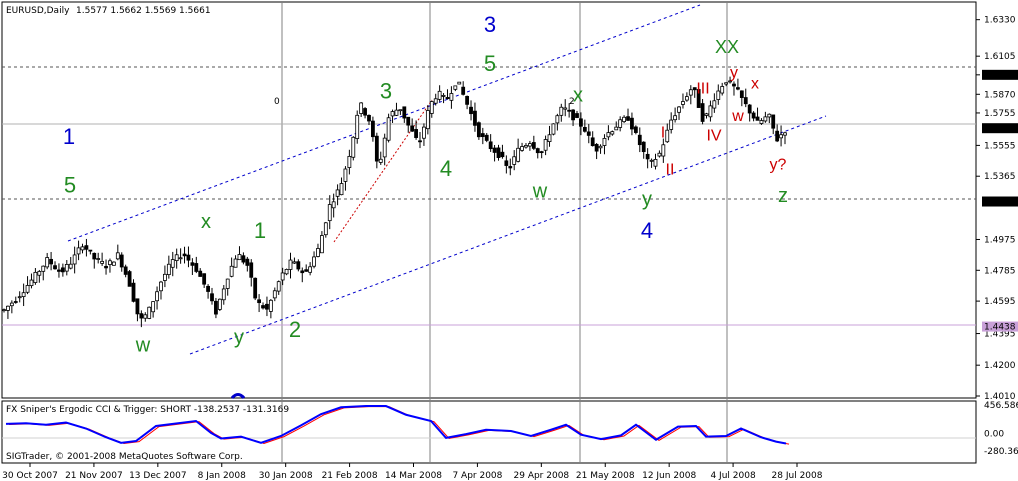 This screenshot has width=1018, height=481. Describe the element at coordinates (143, 11) in the screenshot. I see `ohlc-header: 1.5577 1.5662 1.5569 1.5661` at that location.